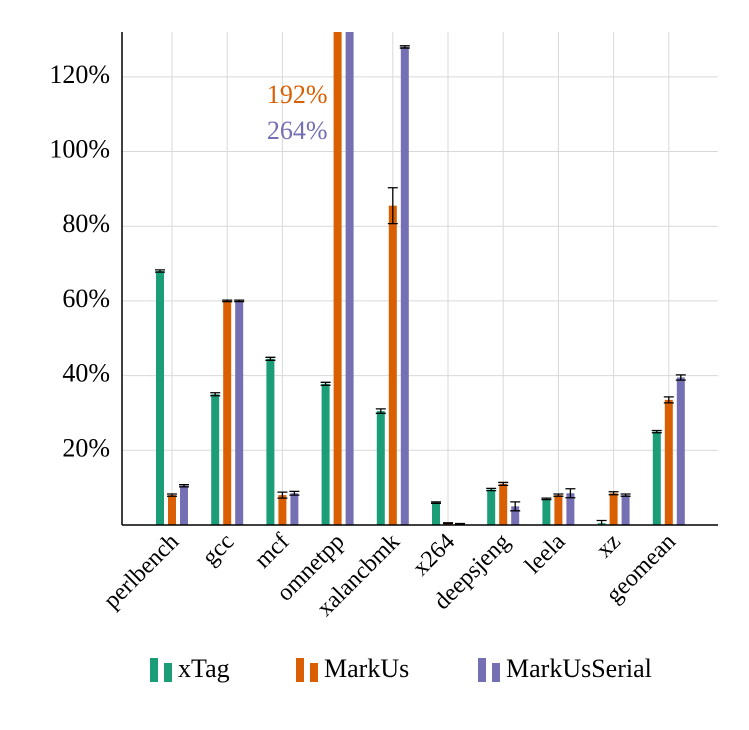 The height and width of the screenshot is (730, 749). What do you see at coordinates (218, 550) in the screenshot?
I see `x-tick-label: gcc` at bounding box center [218, 550].